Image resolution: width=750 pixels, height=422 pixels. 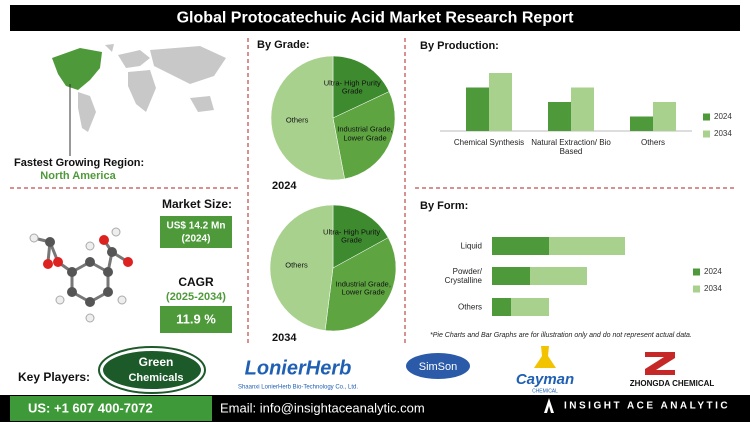 What do you see at coordinates (545, 391) in the screenshot?
I see `logo-text: CHEMICAL` at bounding box center [545, 391].